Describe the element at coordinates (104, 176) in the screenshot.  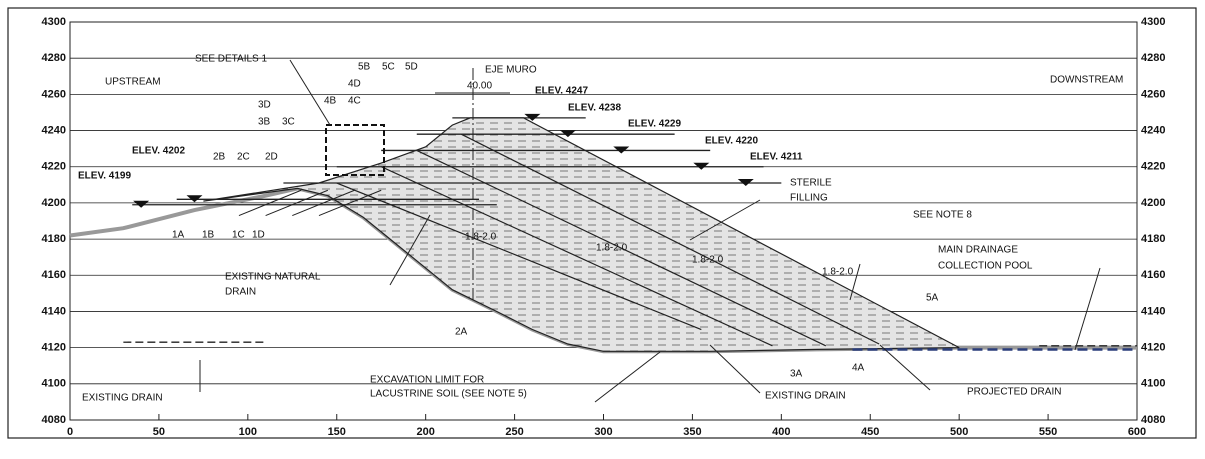
I see `label: ELEV. 4199` at that location.